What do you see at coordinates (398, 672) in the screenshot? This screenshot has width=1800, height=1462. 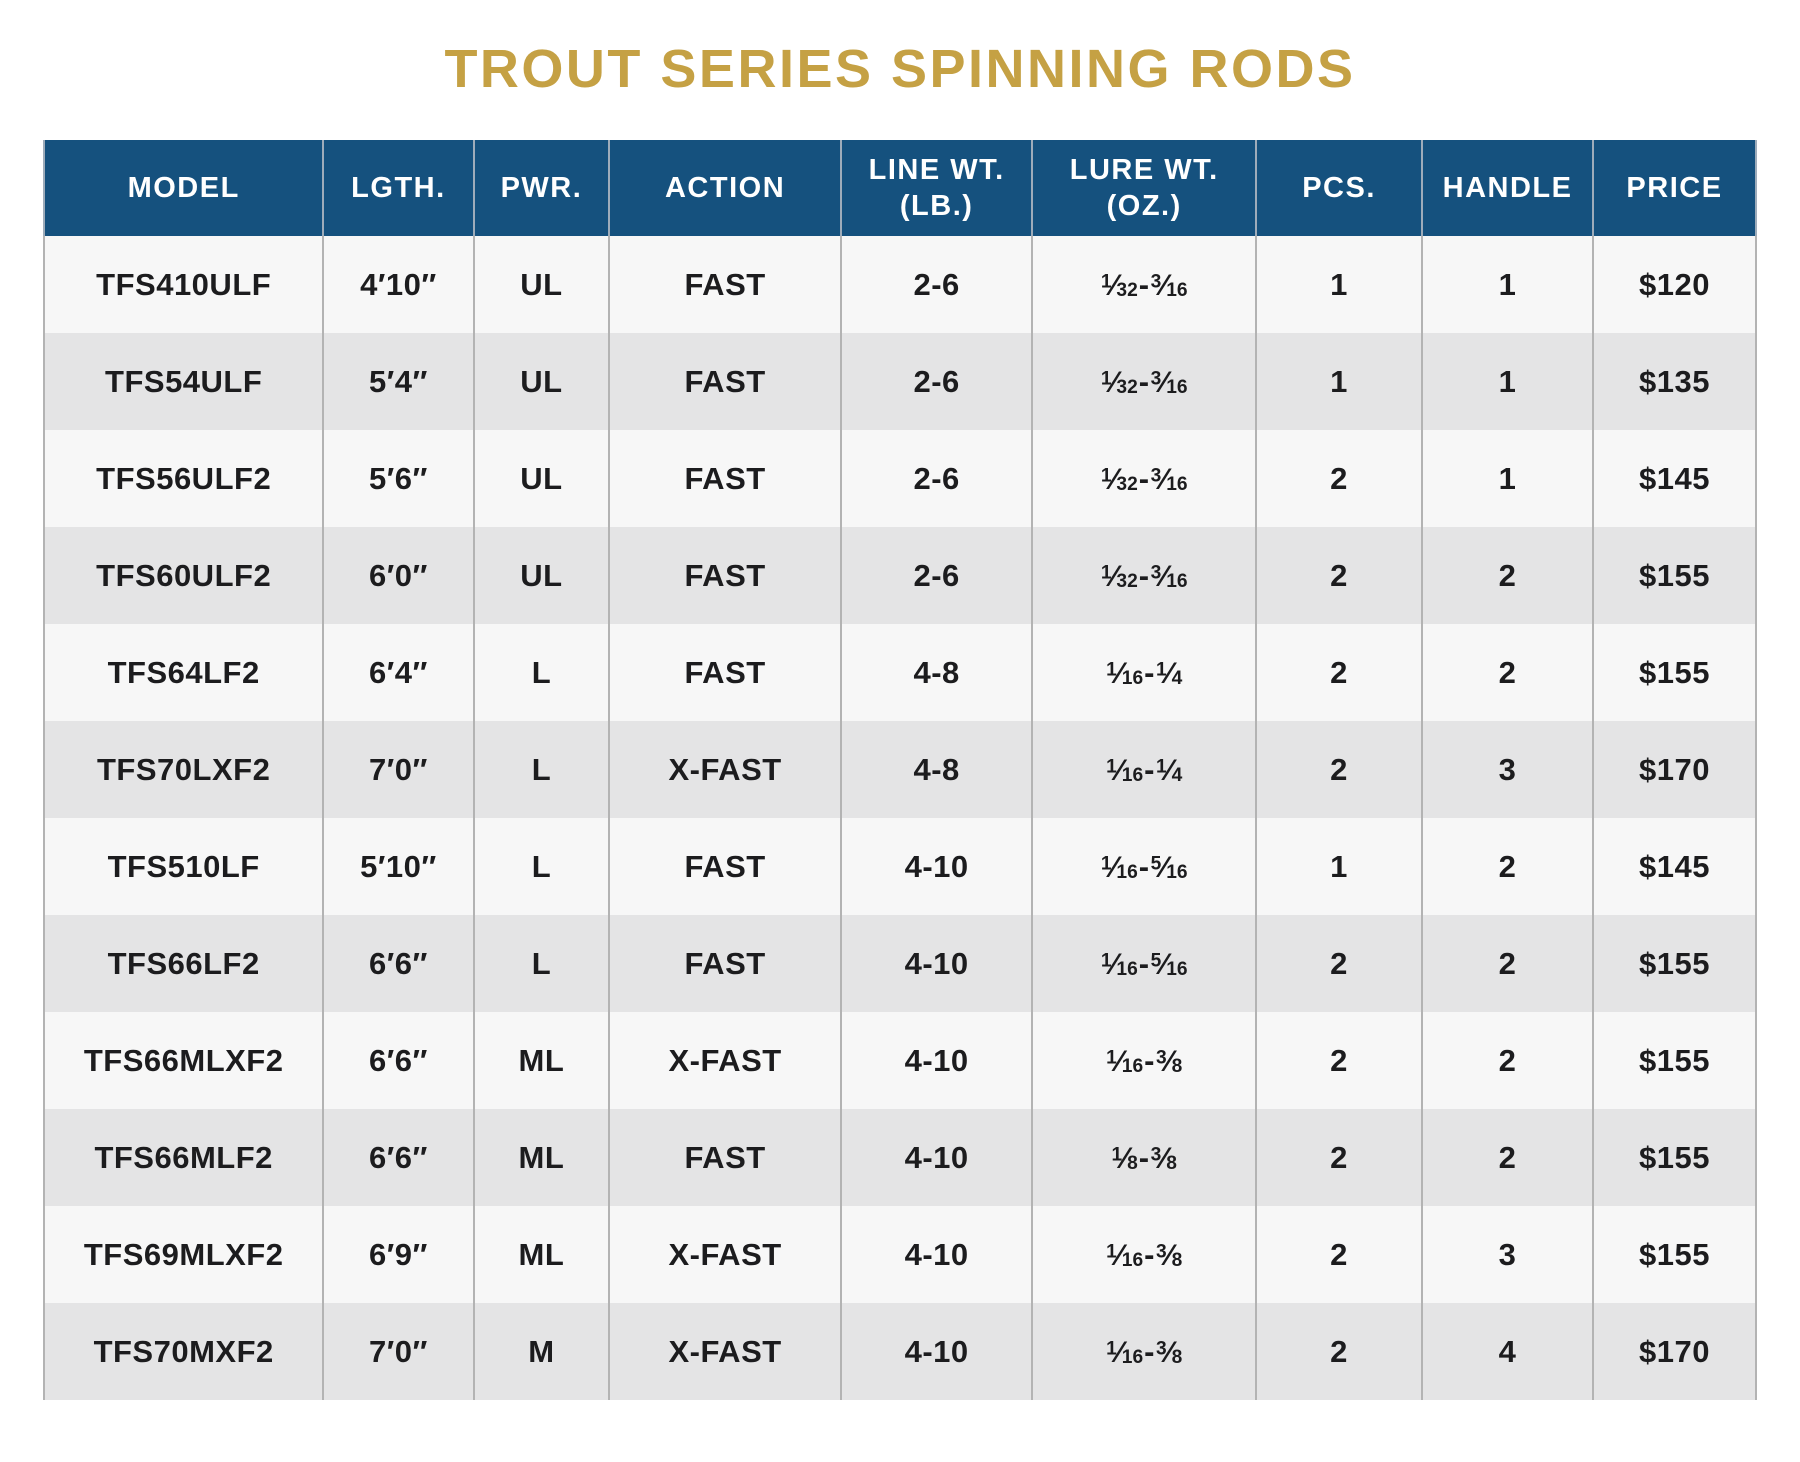 I see `cell-length: 6′4″` at bounding box center [398, 672].